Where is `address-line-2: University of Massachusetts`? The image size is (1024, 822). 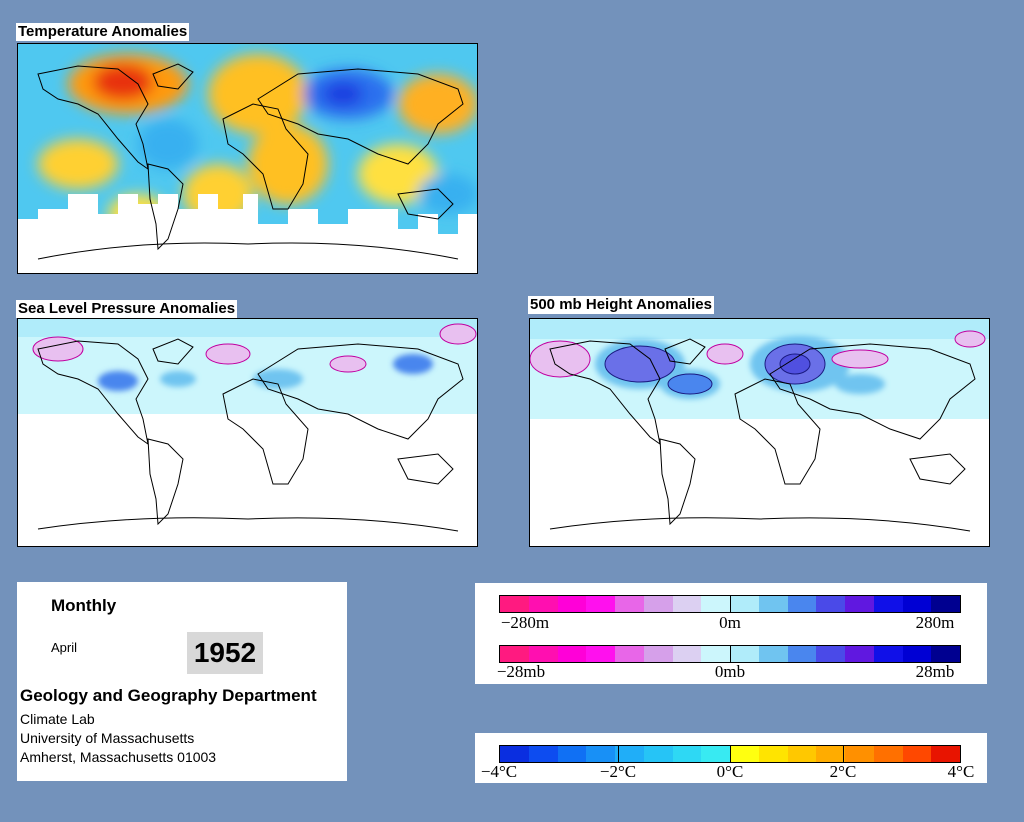 address-line-2: University of Massachusetts is located at coordinates (107, 738).